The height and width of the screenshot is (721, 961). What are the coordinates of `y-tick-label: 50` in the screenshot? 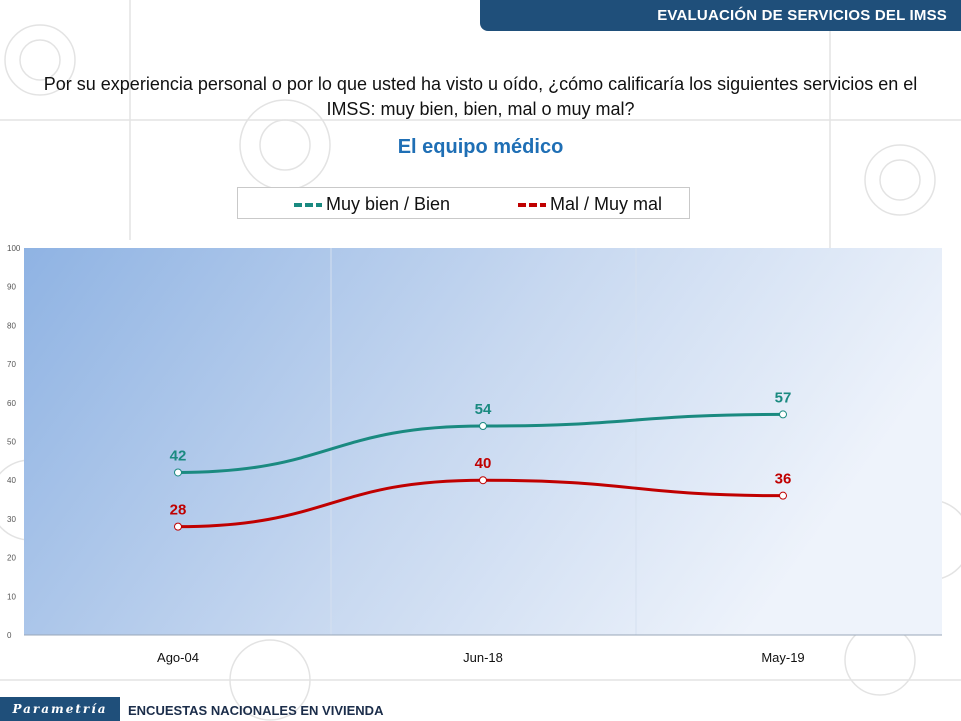 It's located at (11, 442).